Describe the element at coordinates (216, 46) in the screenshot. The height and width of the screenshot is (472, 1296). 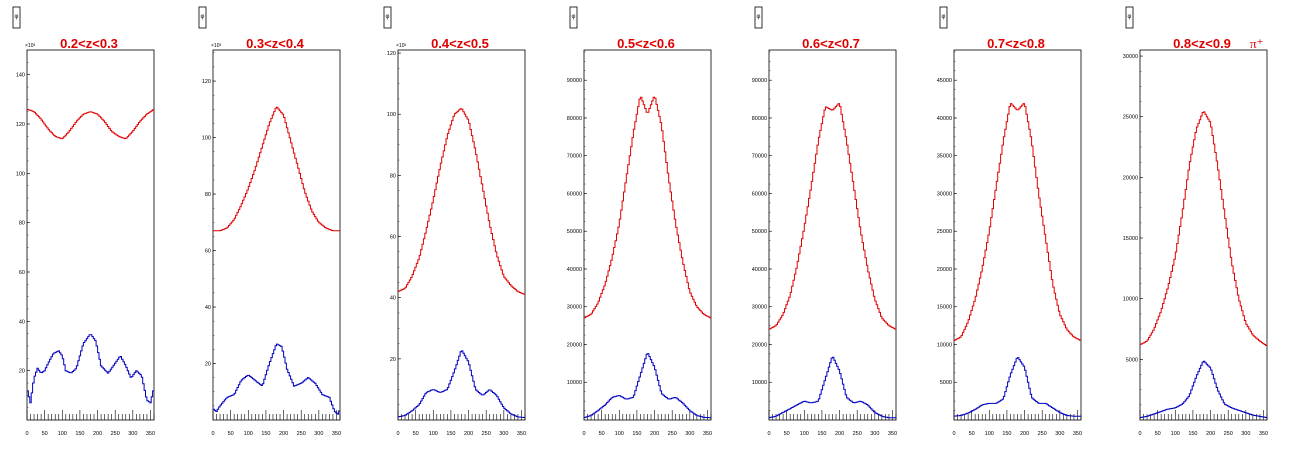
I see `y-multiplier: ×10³` at that location.